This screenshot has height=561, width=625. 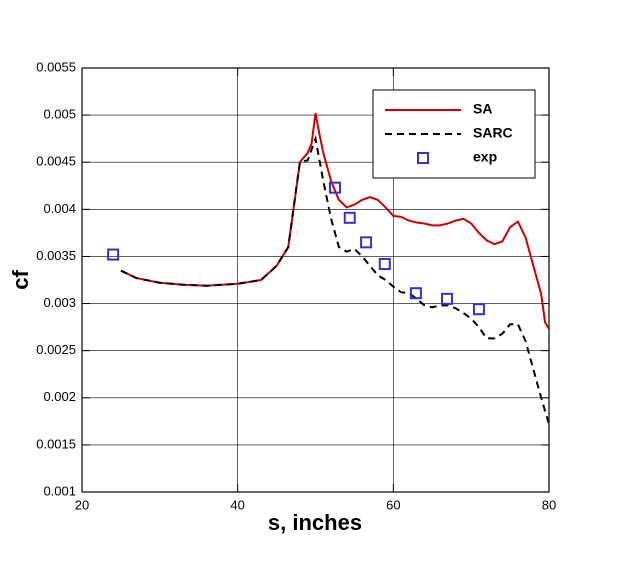 I want to click on x-tick-label: 40, so click(x=237, y=504).